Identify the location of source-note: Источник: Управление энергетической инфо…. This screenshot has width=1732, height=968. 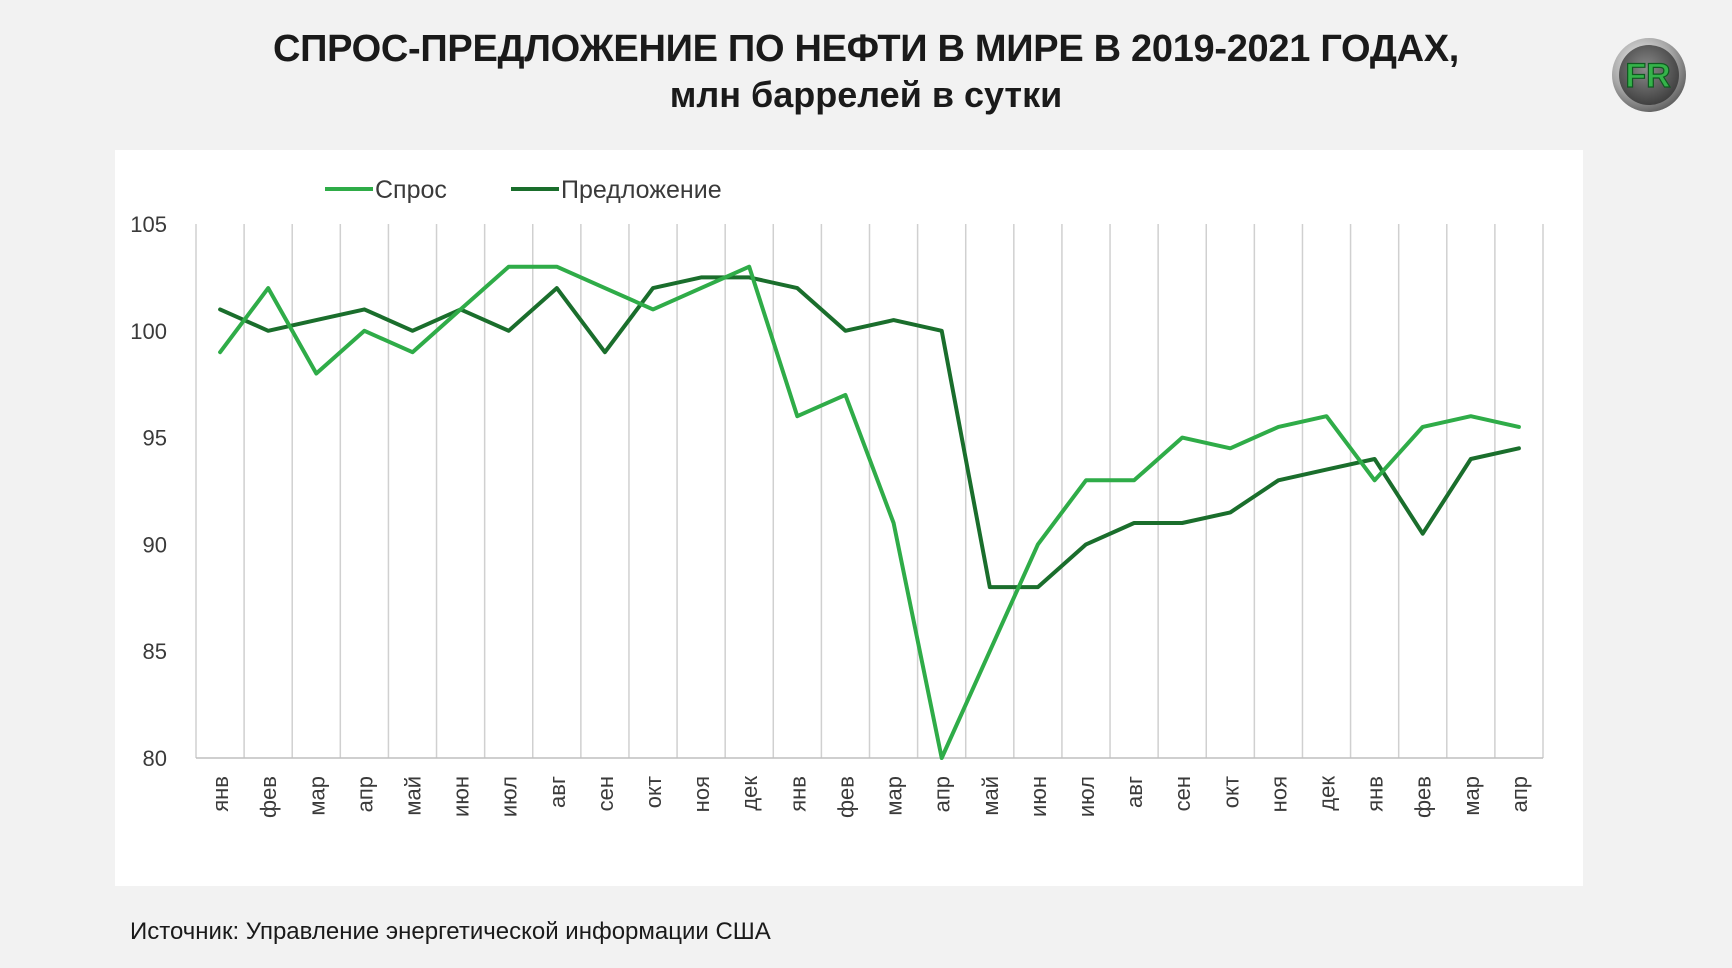
(450, 931).